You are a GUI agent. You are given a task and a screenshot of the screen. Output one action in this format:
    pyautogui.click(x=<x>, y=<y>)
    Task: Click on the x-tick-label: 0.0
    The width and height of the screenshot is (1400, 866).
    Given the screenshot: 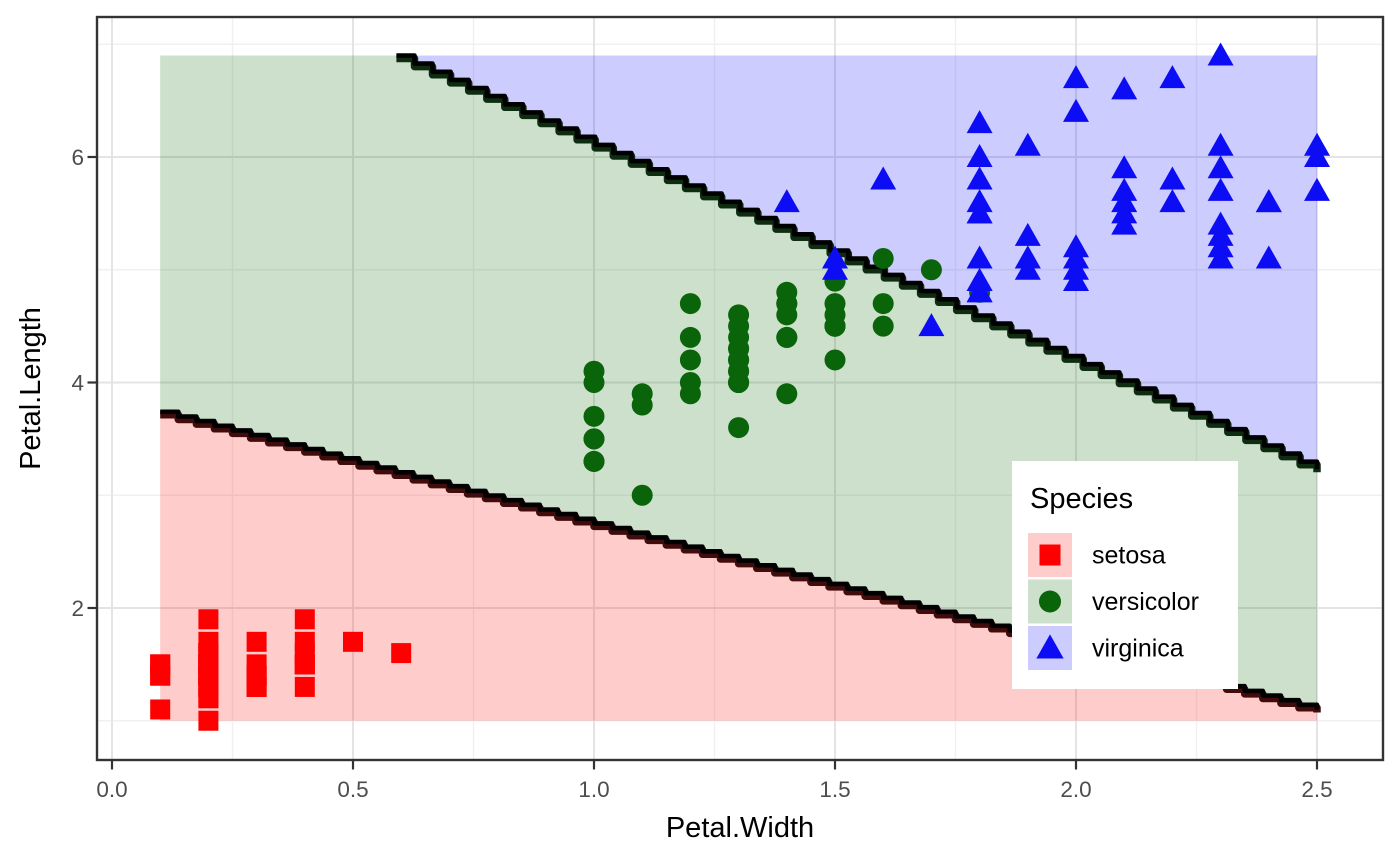 What is the action you would take?
    pyautogui.click(x=111, y=789)
    